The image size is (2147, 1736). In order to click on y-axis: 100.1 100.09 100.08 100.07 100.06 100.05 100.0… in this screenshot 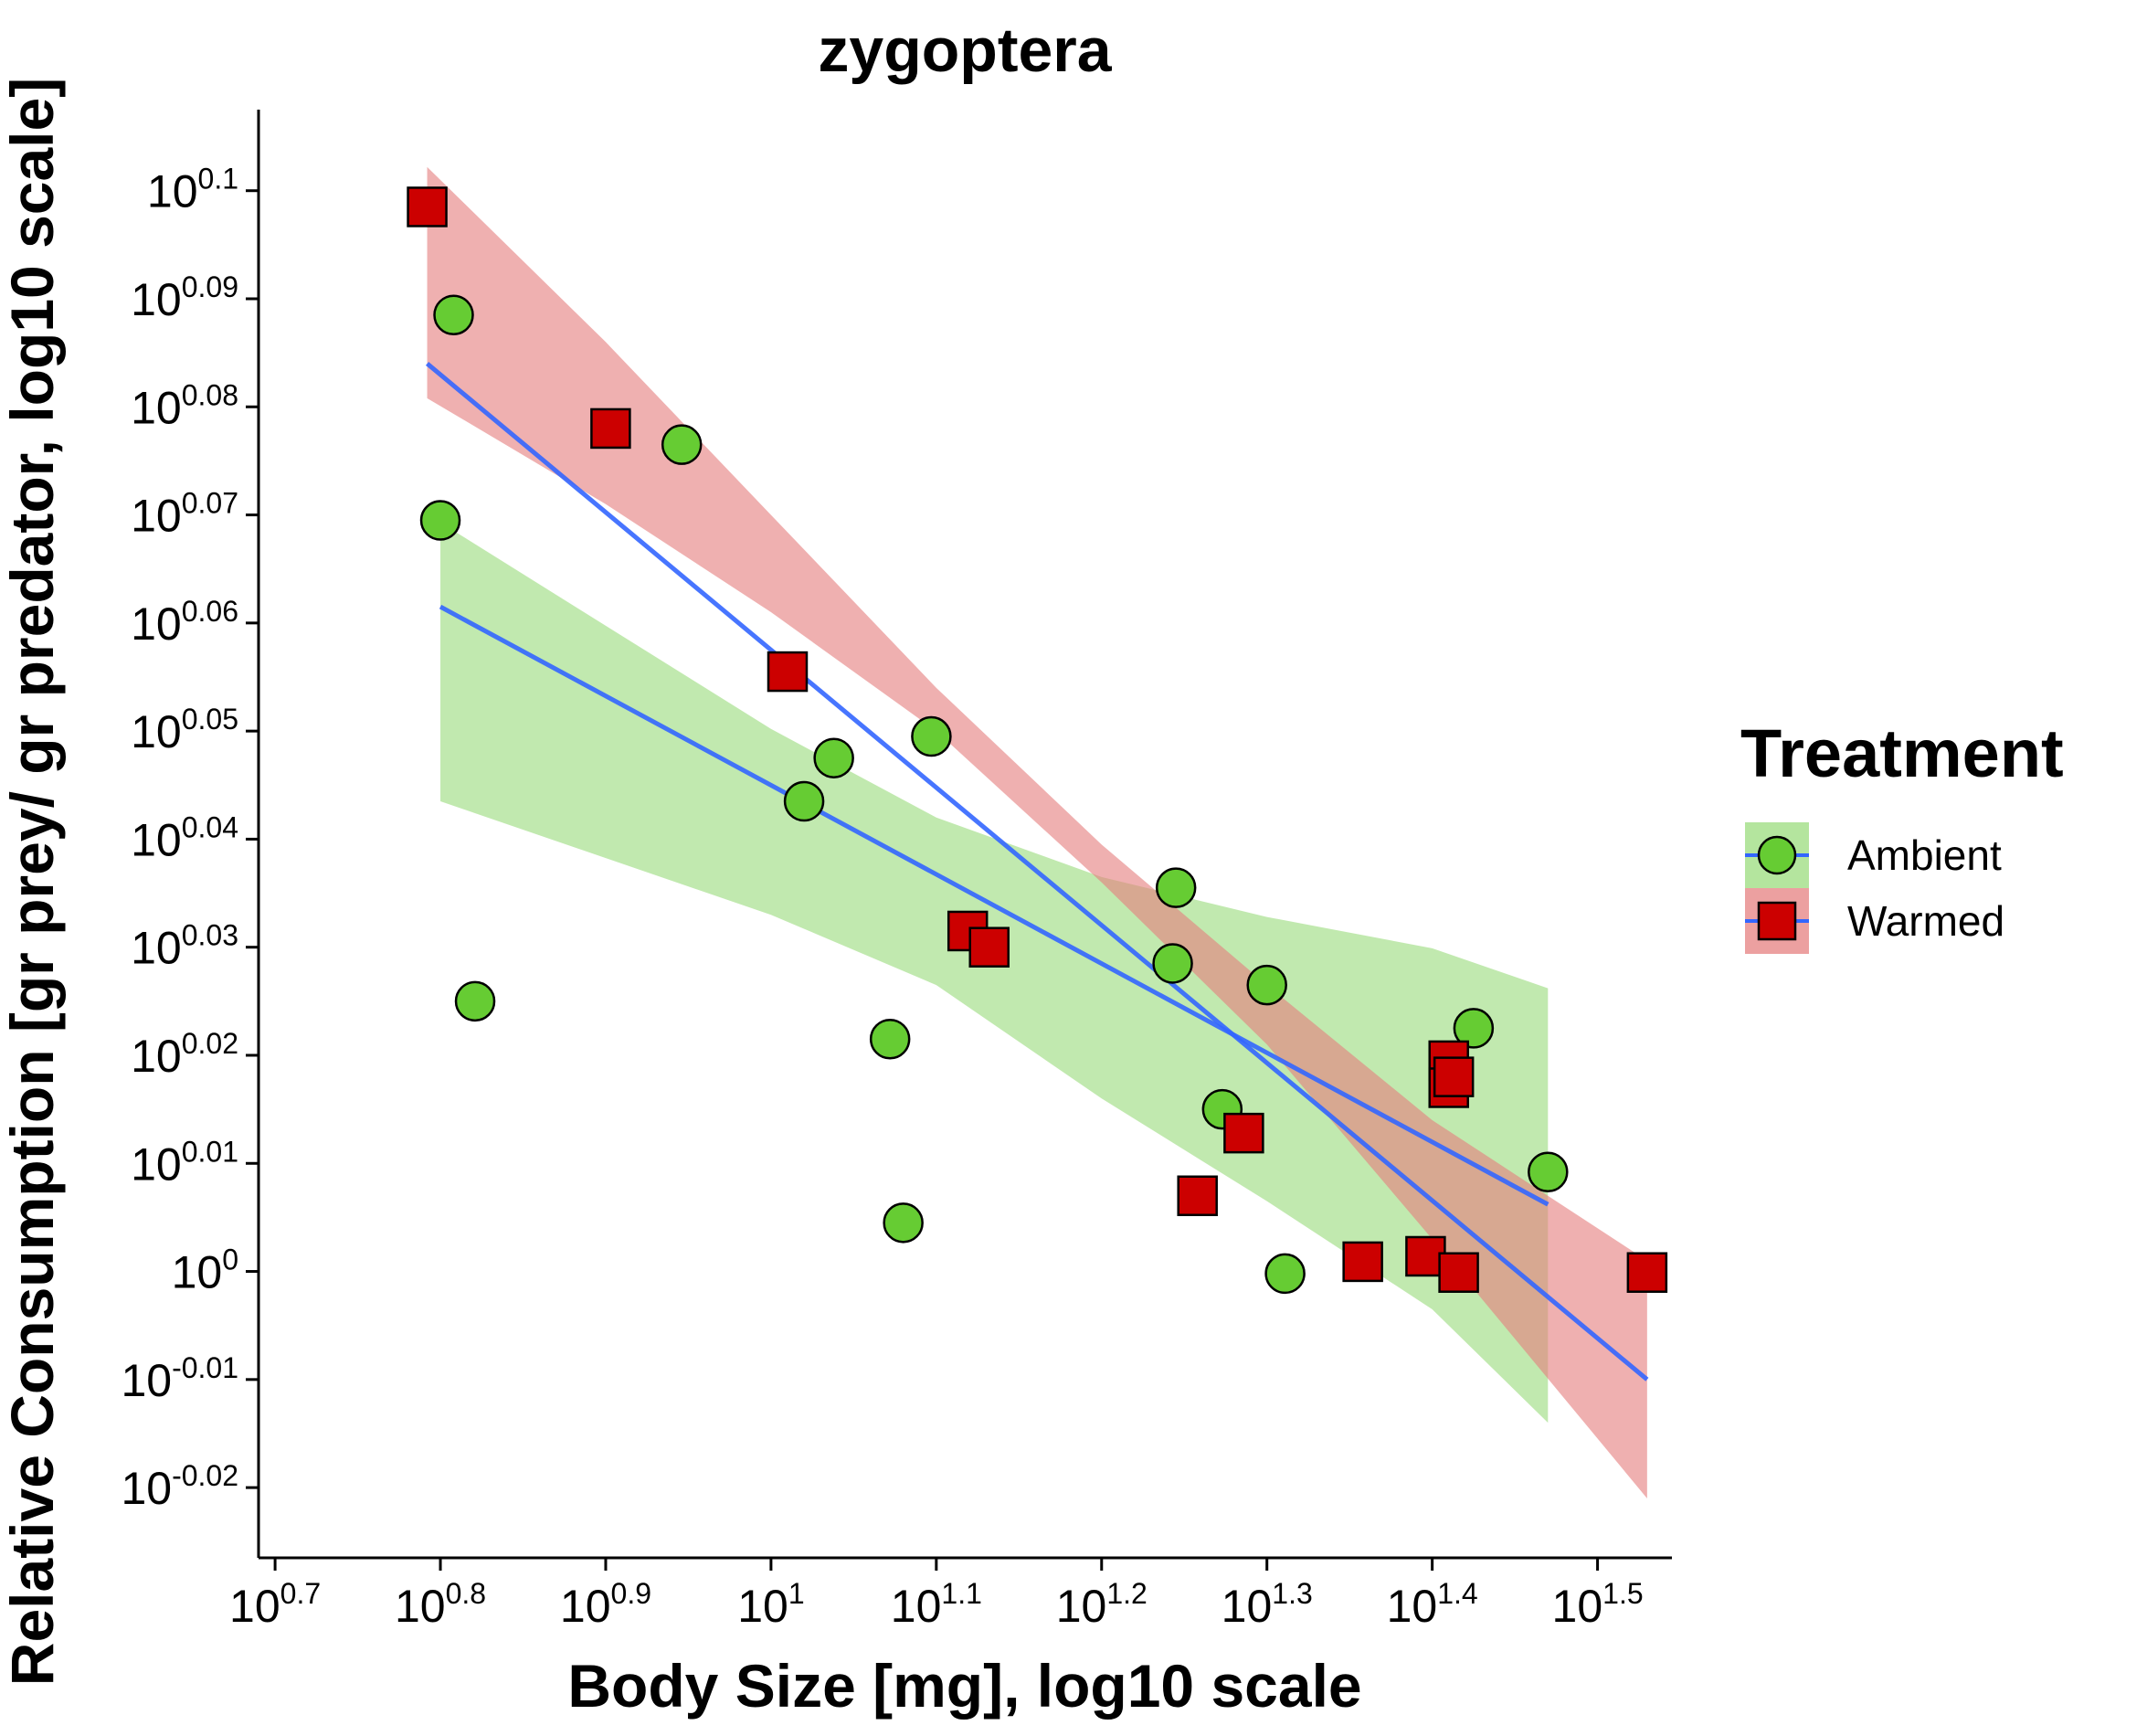, I will do `click(190, 834)`.